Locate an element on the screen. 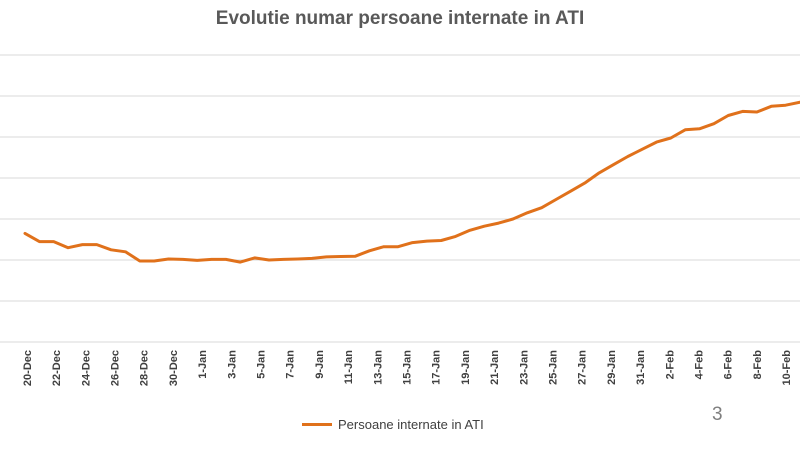 Image resolution: width=800 pixels, height=450 pixels. x-tick-label: 26-Dec is located at coordinates (116, 368).